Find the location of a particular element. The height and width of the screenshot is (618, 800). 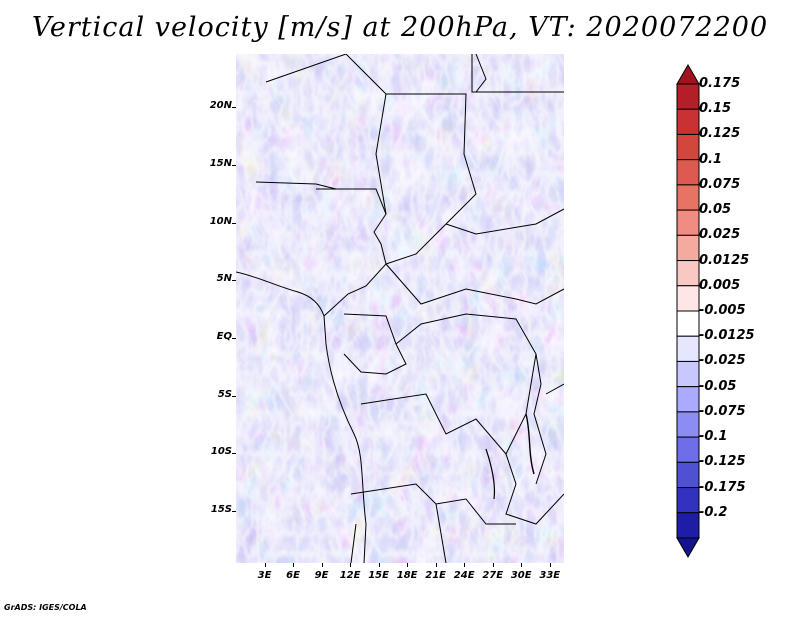

lat-label: 10S is located at coordinates (221, 452).